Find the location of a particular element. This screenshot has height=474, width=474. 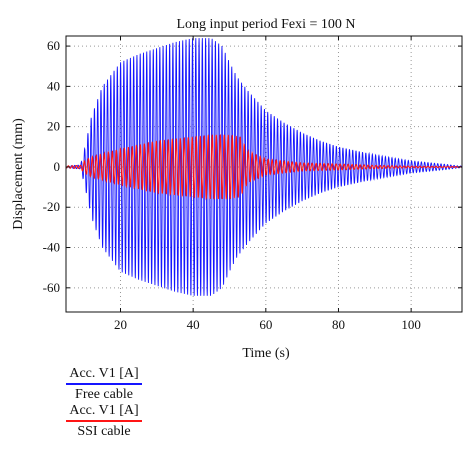

legend-desc-free: Free cable is located at coordinates (104, 394).